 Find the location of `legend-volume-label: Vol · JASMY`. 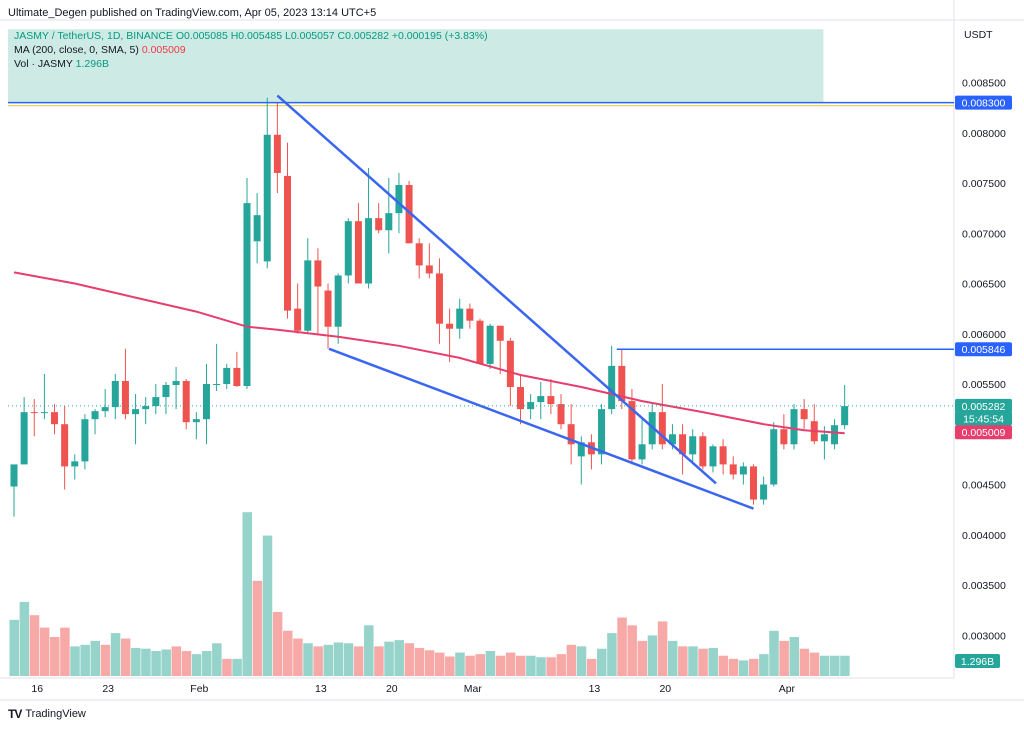

legend-volume-label: Vol · JASMY is located at coordinates (43, 64).